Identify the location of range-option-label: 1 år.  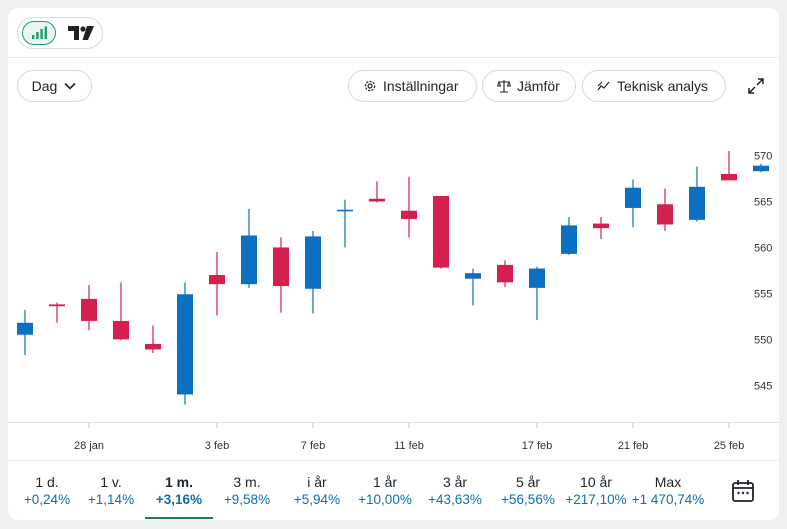
(385, 481).